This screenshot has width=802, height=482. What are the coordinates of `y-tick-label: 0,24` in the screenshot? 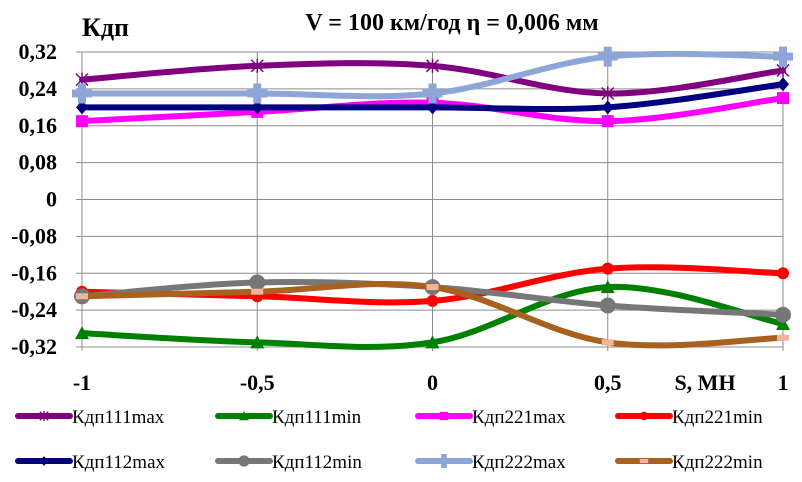 It's located at (38, 88).